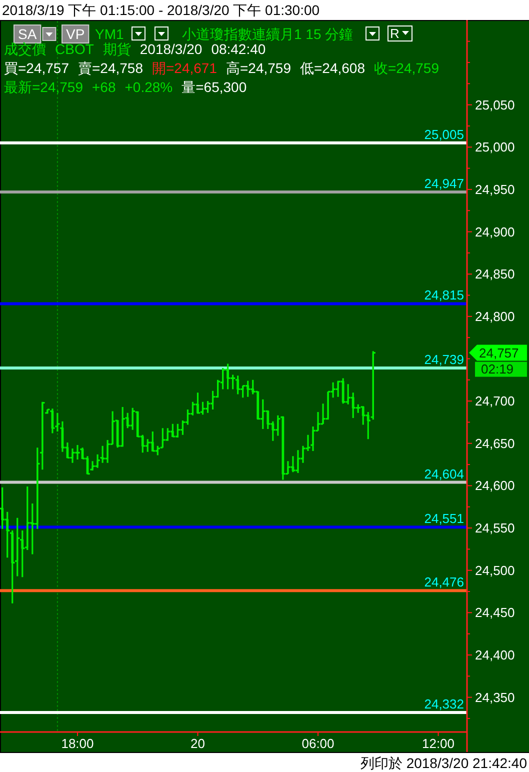 This screenshot has height=772, width=529. Describe the element at coordinates (495, 486) in the screenshot. I see `y-tick-label: 24,600` at that location.